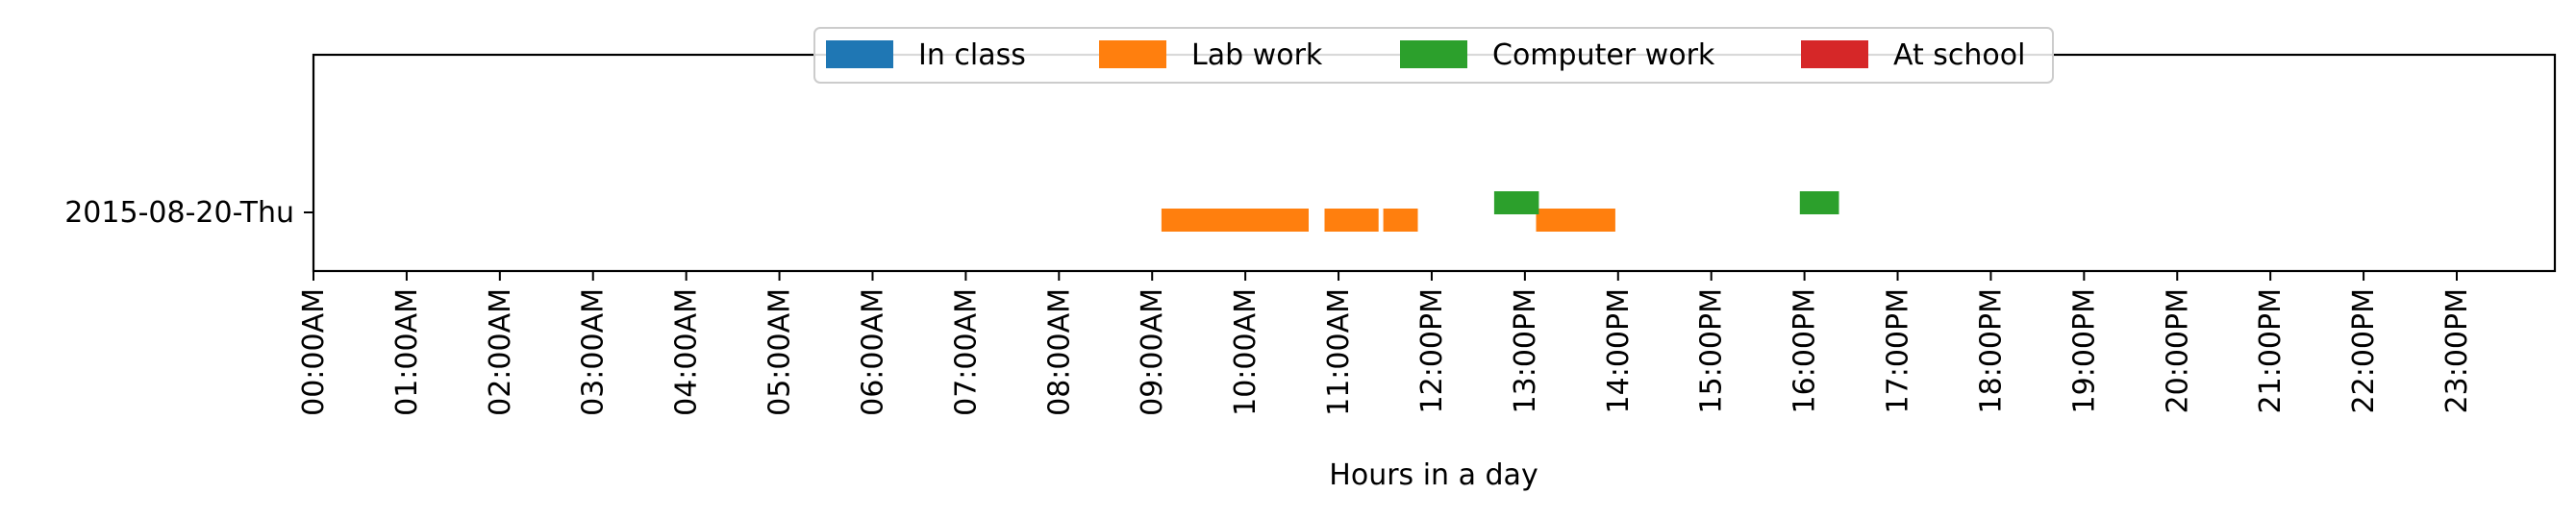 This screenshot has height=519, width=2576. What do you see at coordinates (1132, 54) in the screenshot?
I see `legend-swatch-lab-work` at bounding box center [1132, 54].